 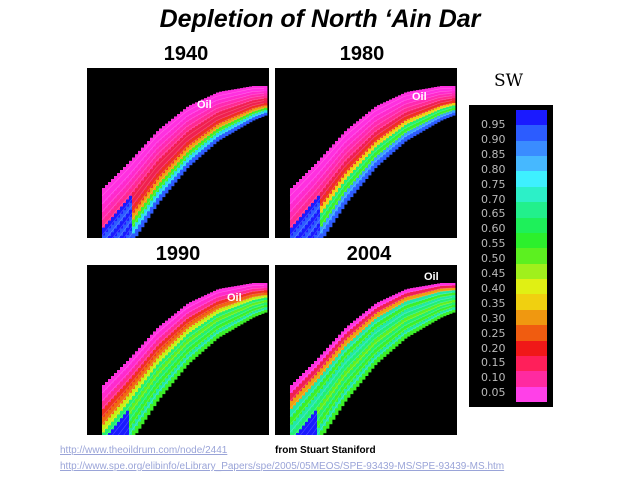 I want to click on legend-tick-label: 0.05, so click(x=493, y=393).